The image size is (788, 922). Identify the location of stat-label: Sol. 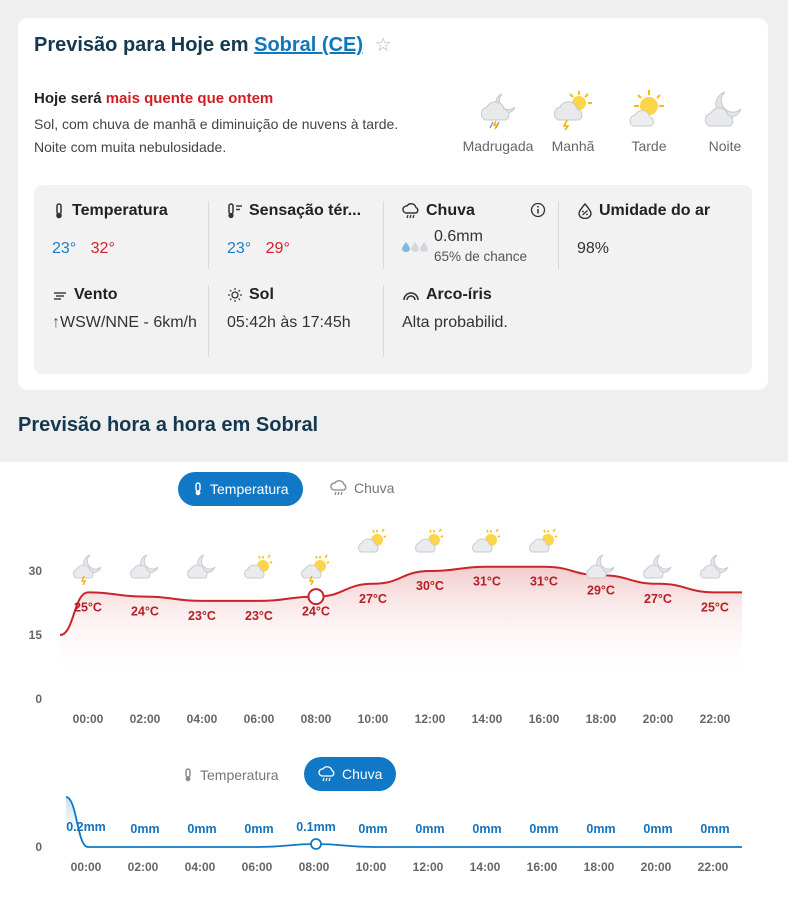
(261, 294).